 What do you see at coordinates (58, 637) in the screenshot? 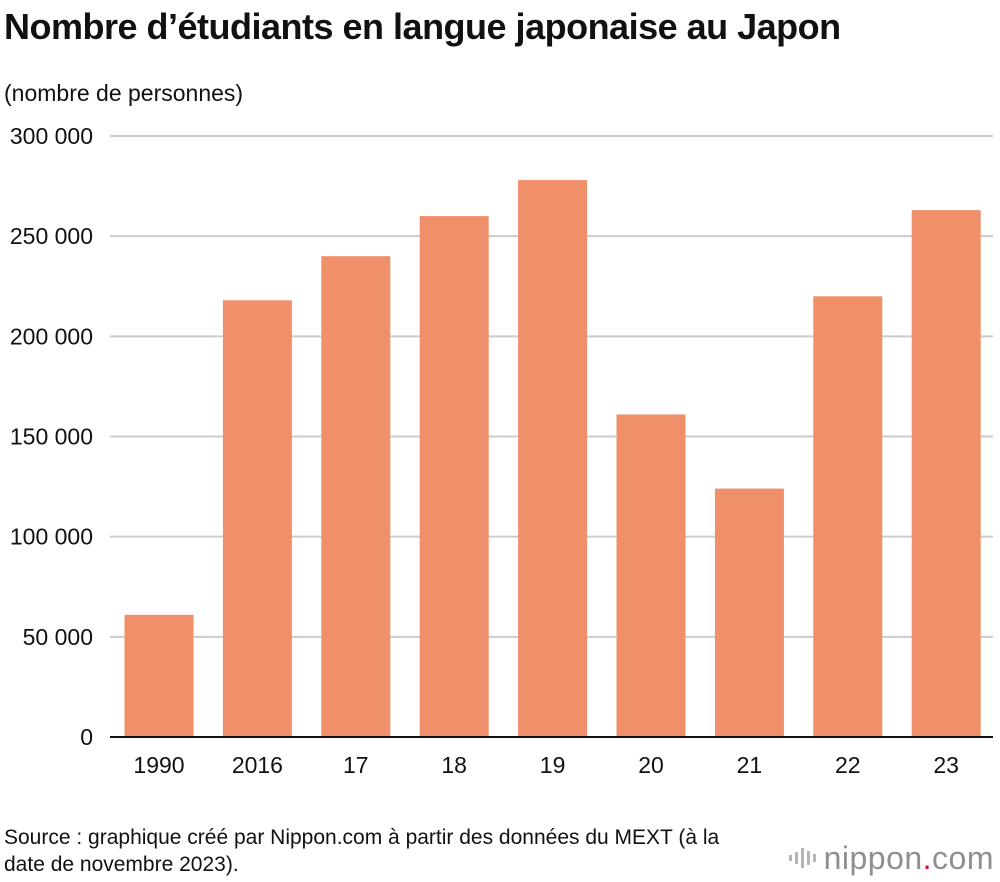
I see `y-tick-label: 50 000` at bounding box center [58, 637].